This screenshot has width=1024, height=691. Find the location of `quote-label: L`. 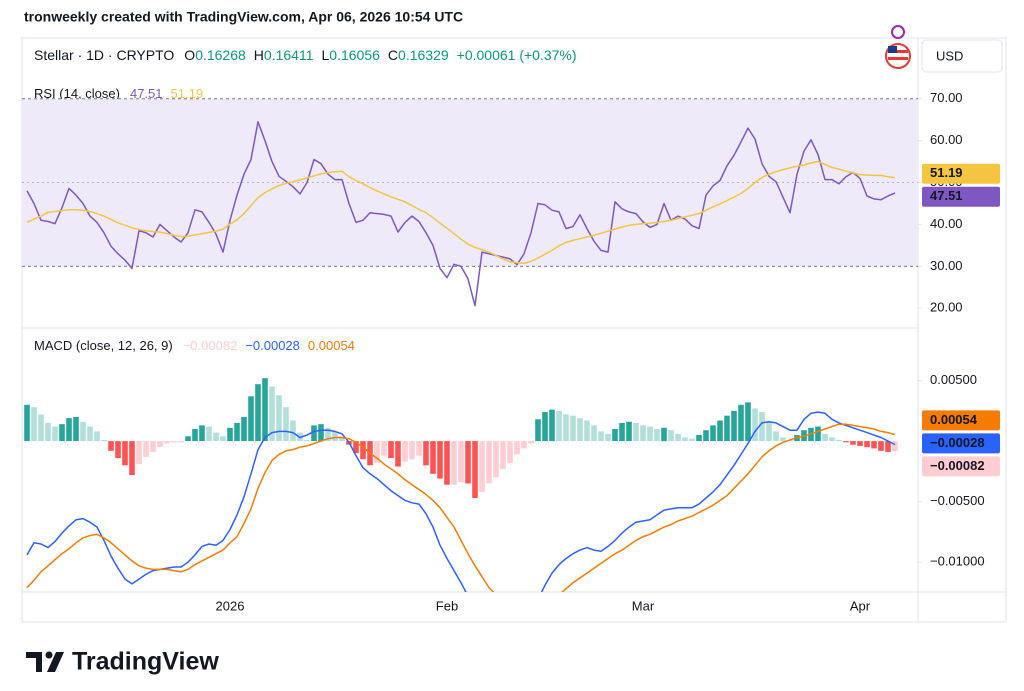

quote-label: L is located at coordinates (326, 55).